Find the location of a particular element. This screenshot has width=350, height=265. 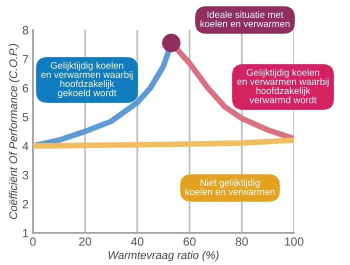

text: Ideale situatie met koelen en verwarmen is located at coordinates (245, 19).